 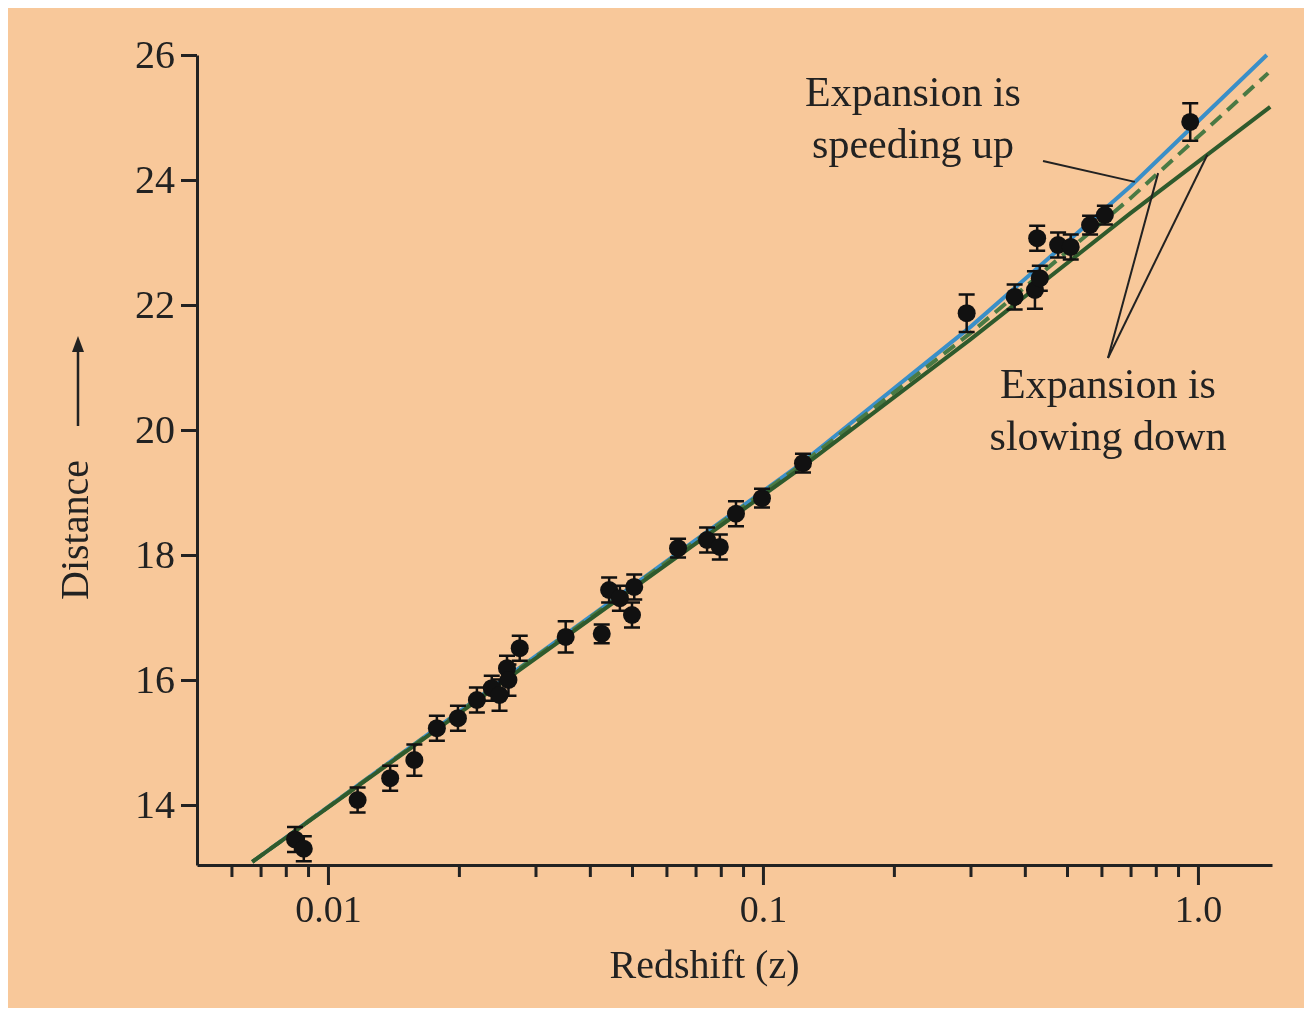 What do you see at coordinates (704, 964) in the screenshot?
I see `x-axis-title: Redshift (z)` at bounding box center [704, 964].